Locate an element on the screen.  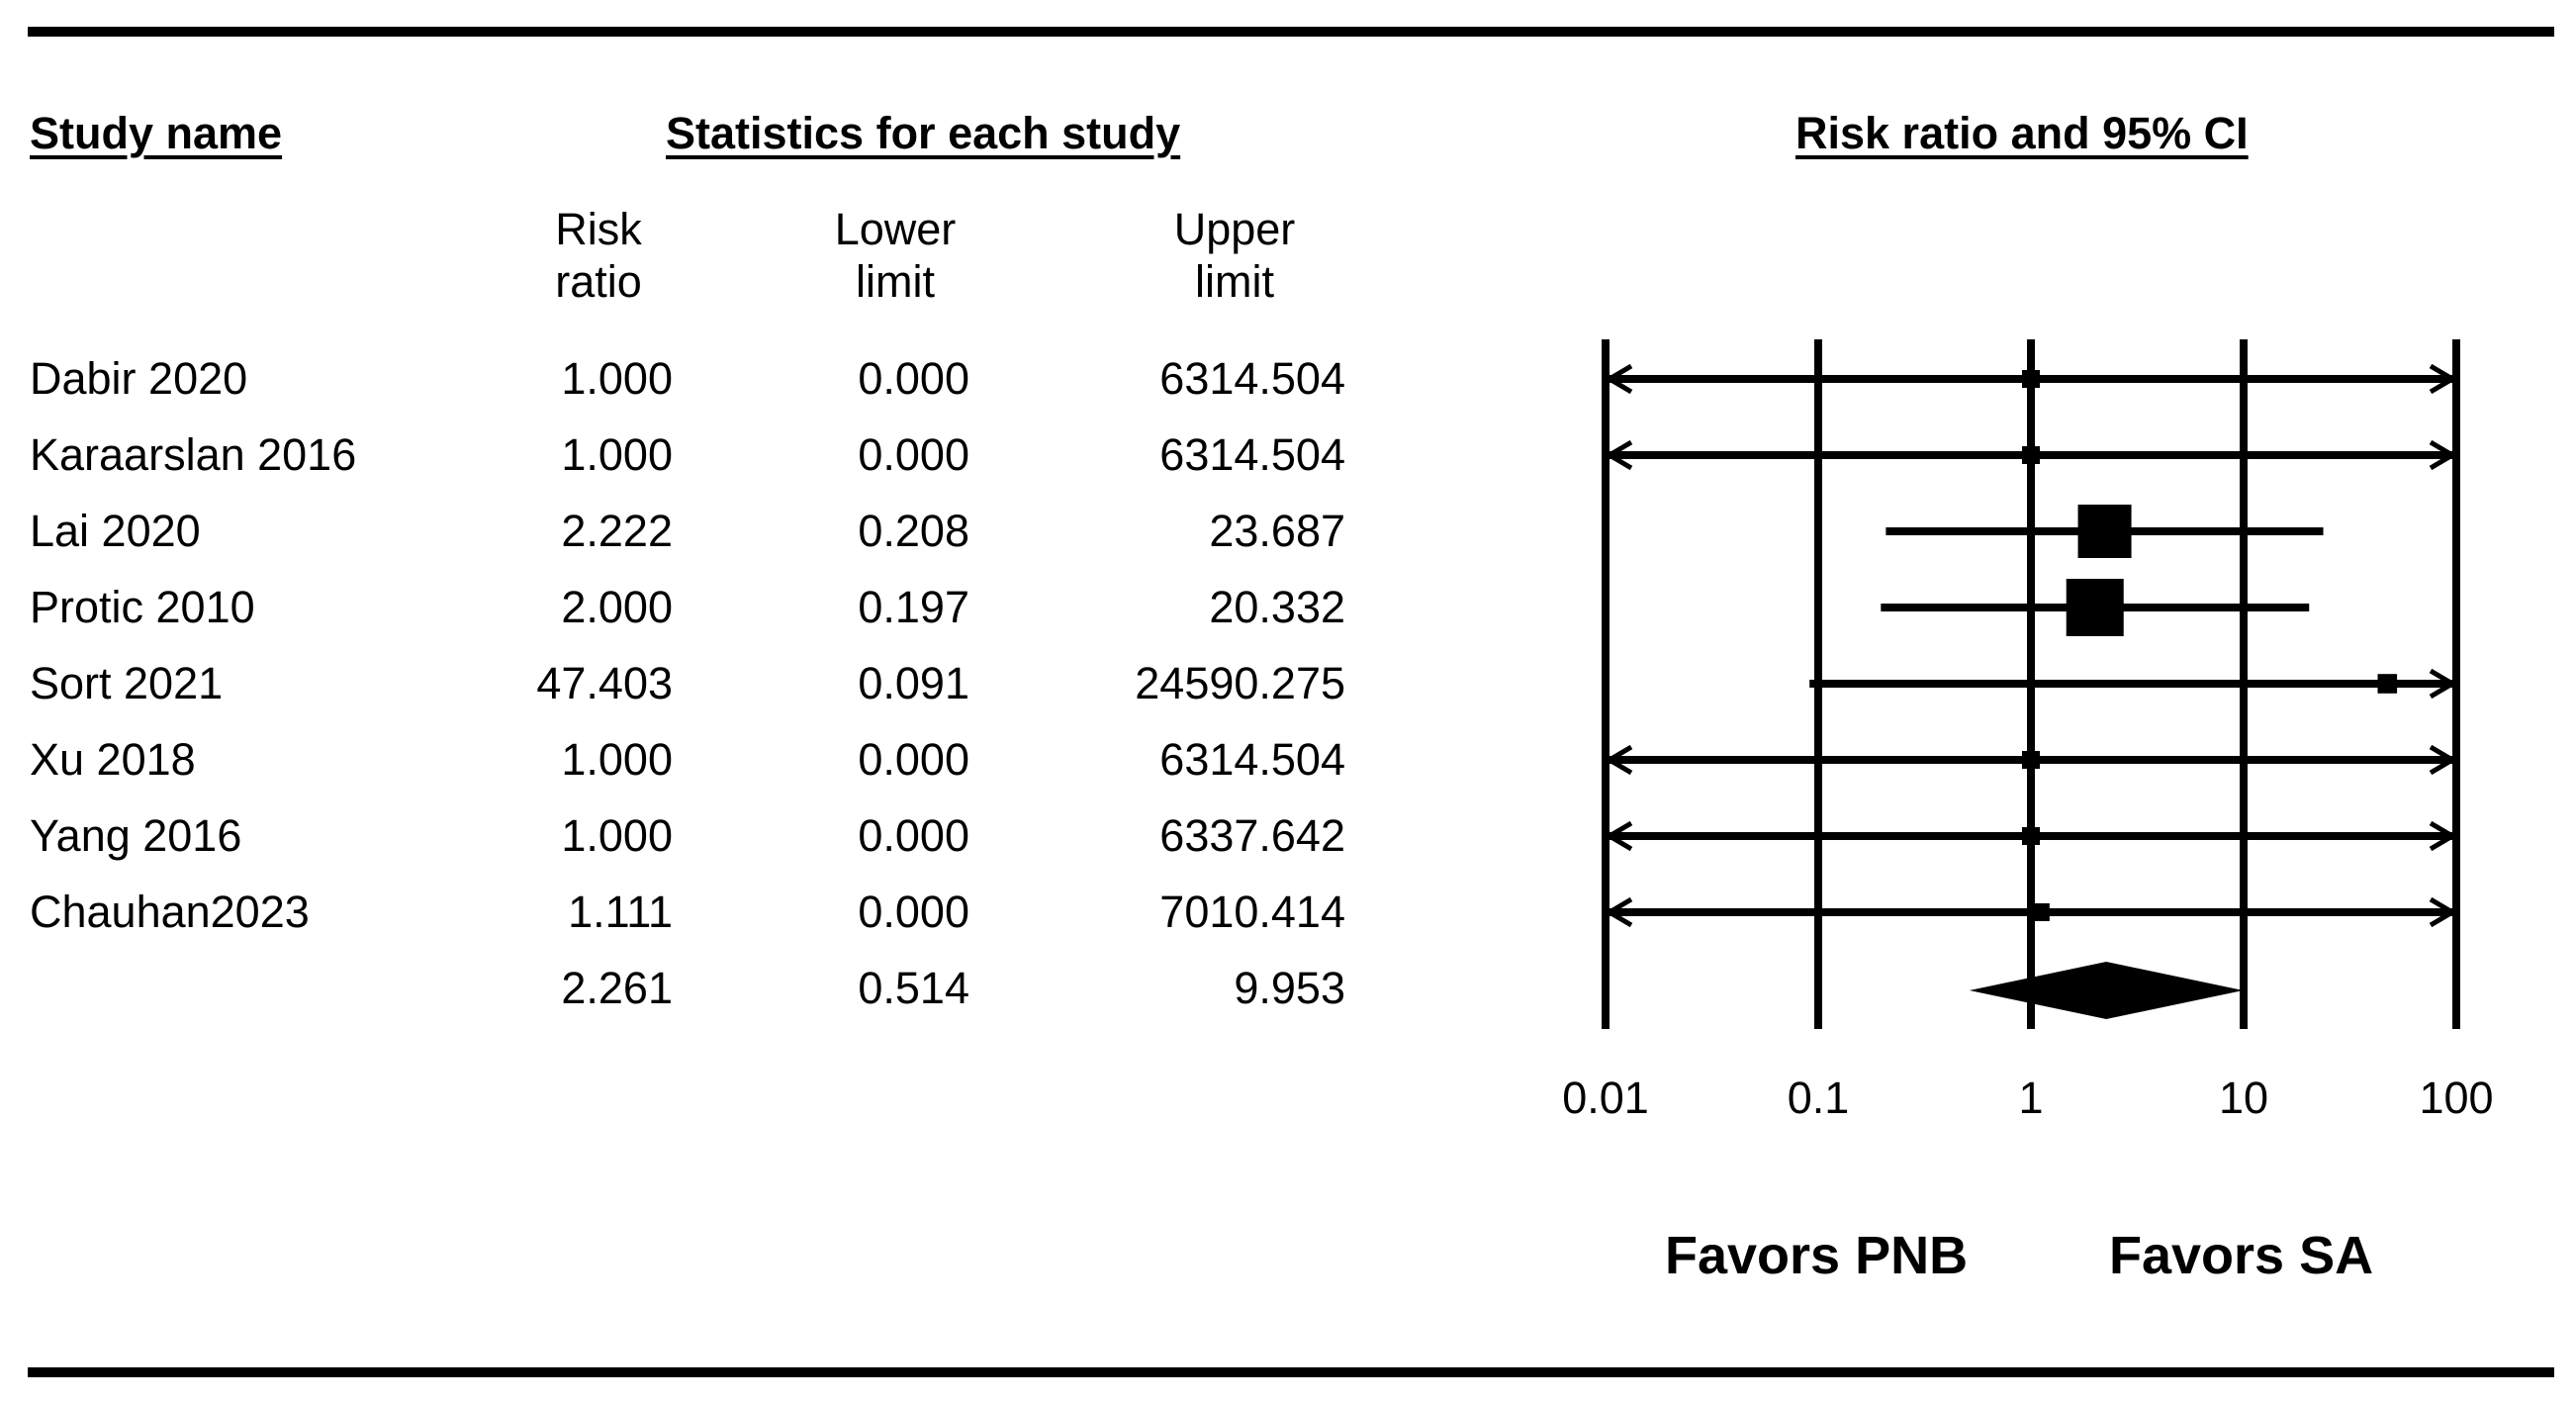
summary-upper-limit-value: 9.953 is located at coordinates (1290, 988).